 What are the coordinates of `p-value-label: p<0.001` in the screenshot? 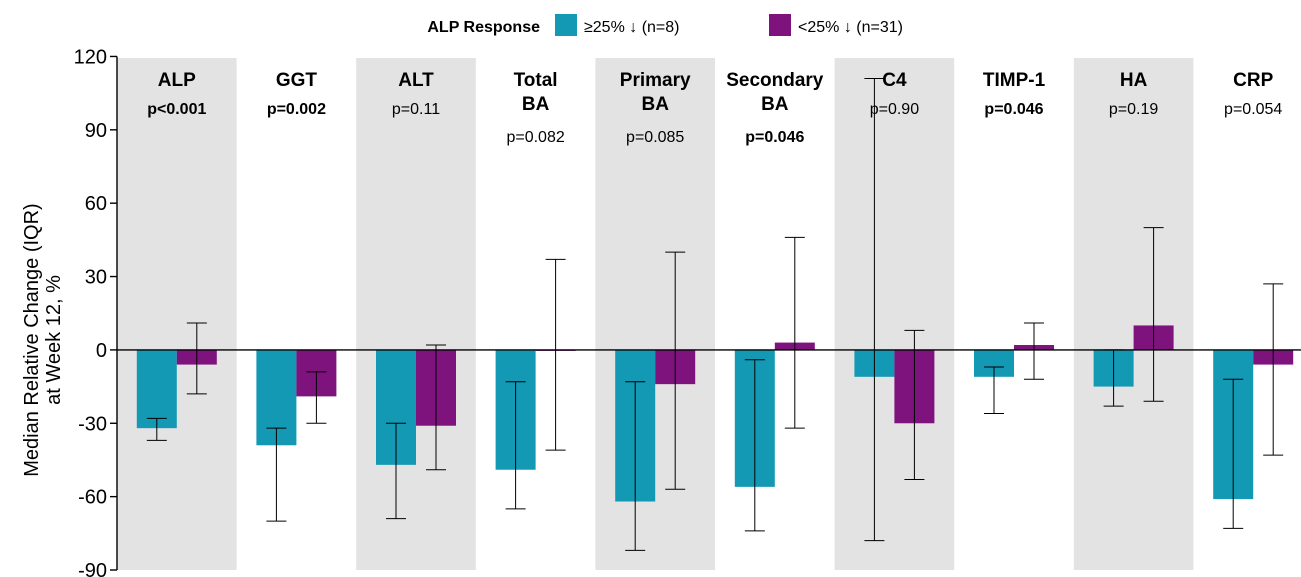 It's located at (176, 109).